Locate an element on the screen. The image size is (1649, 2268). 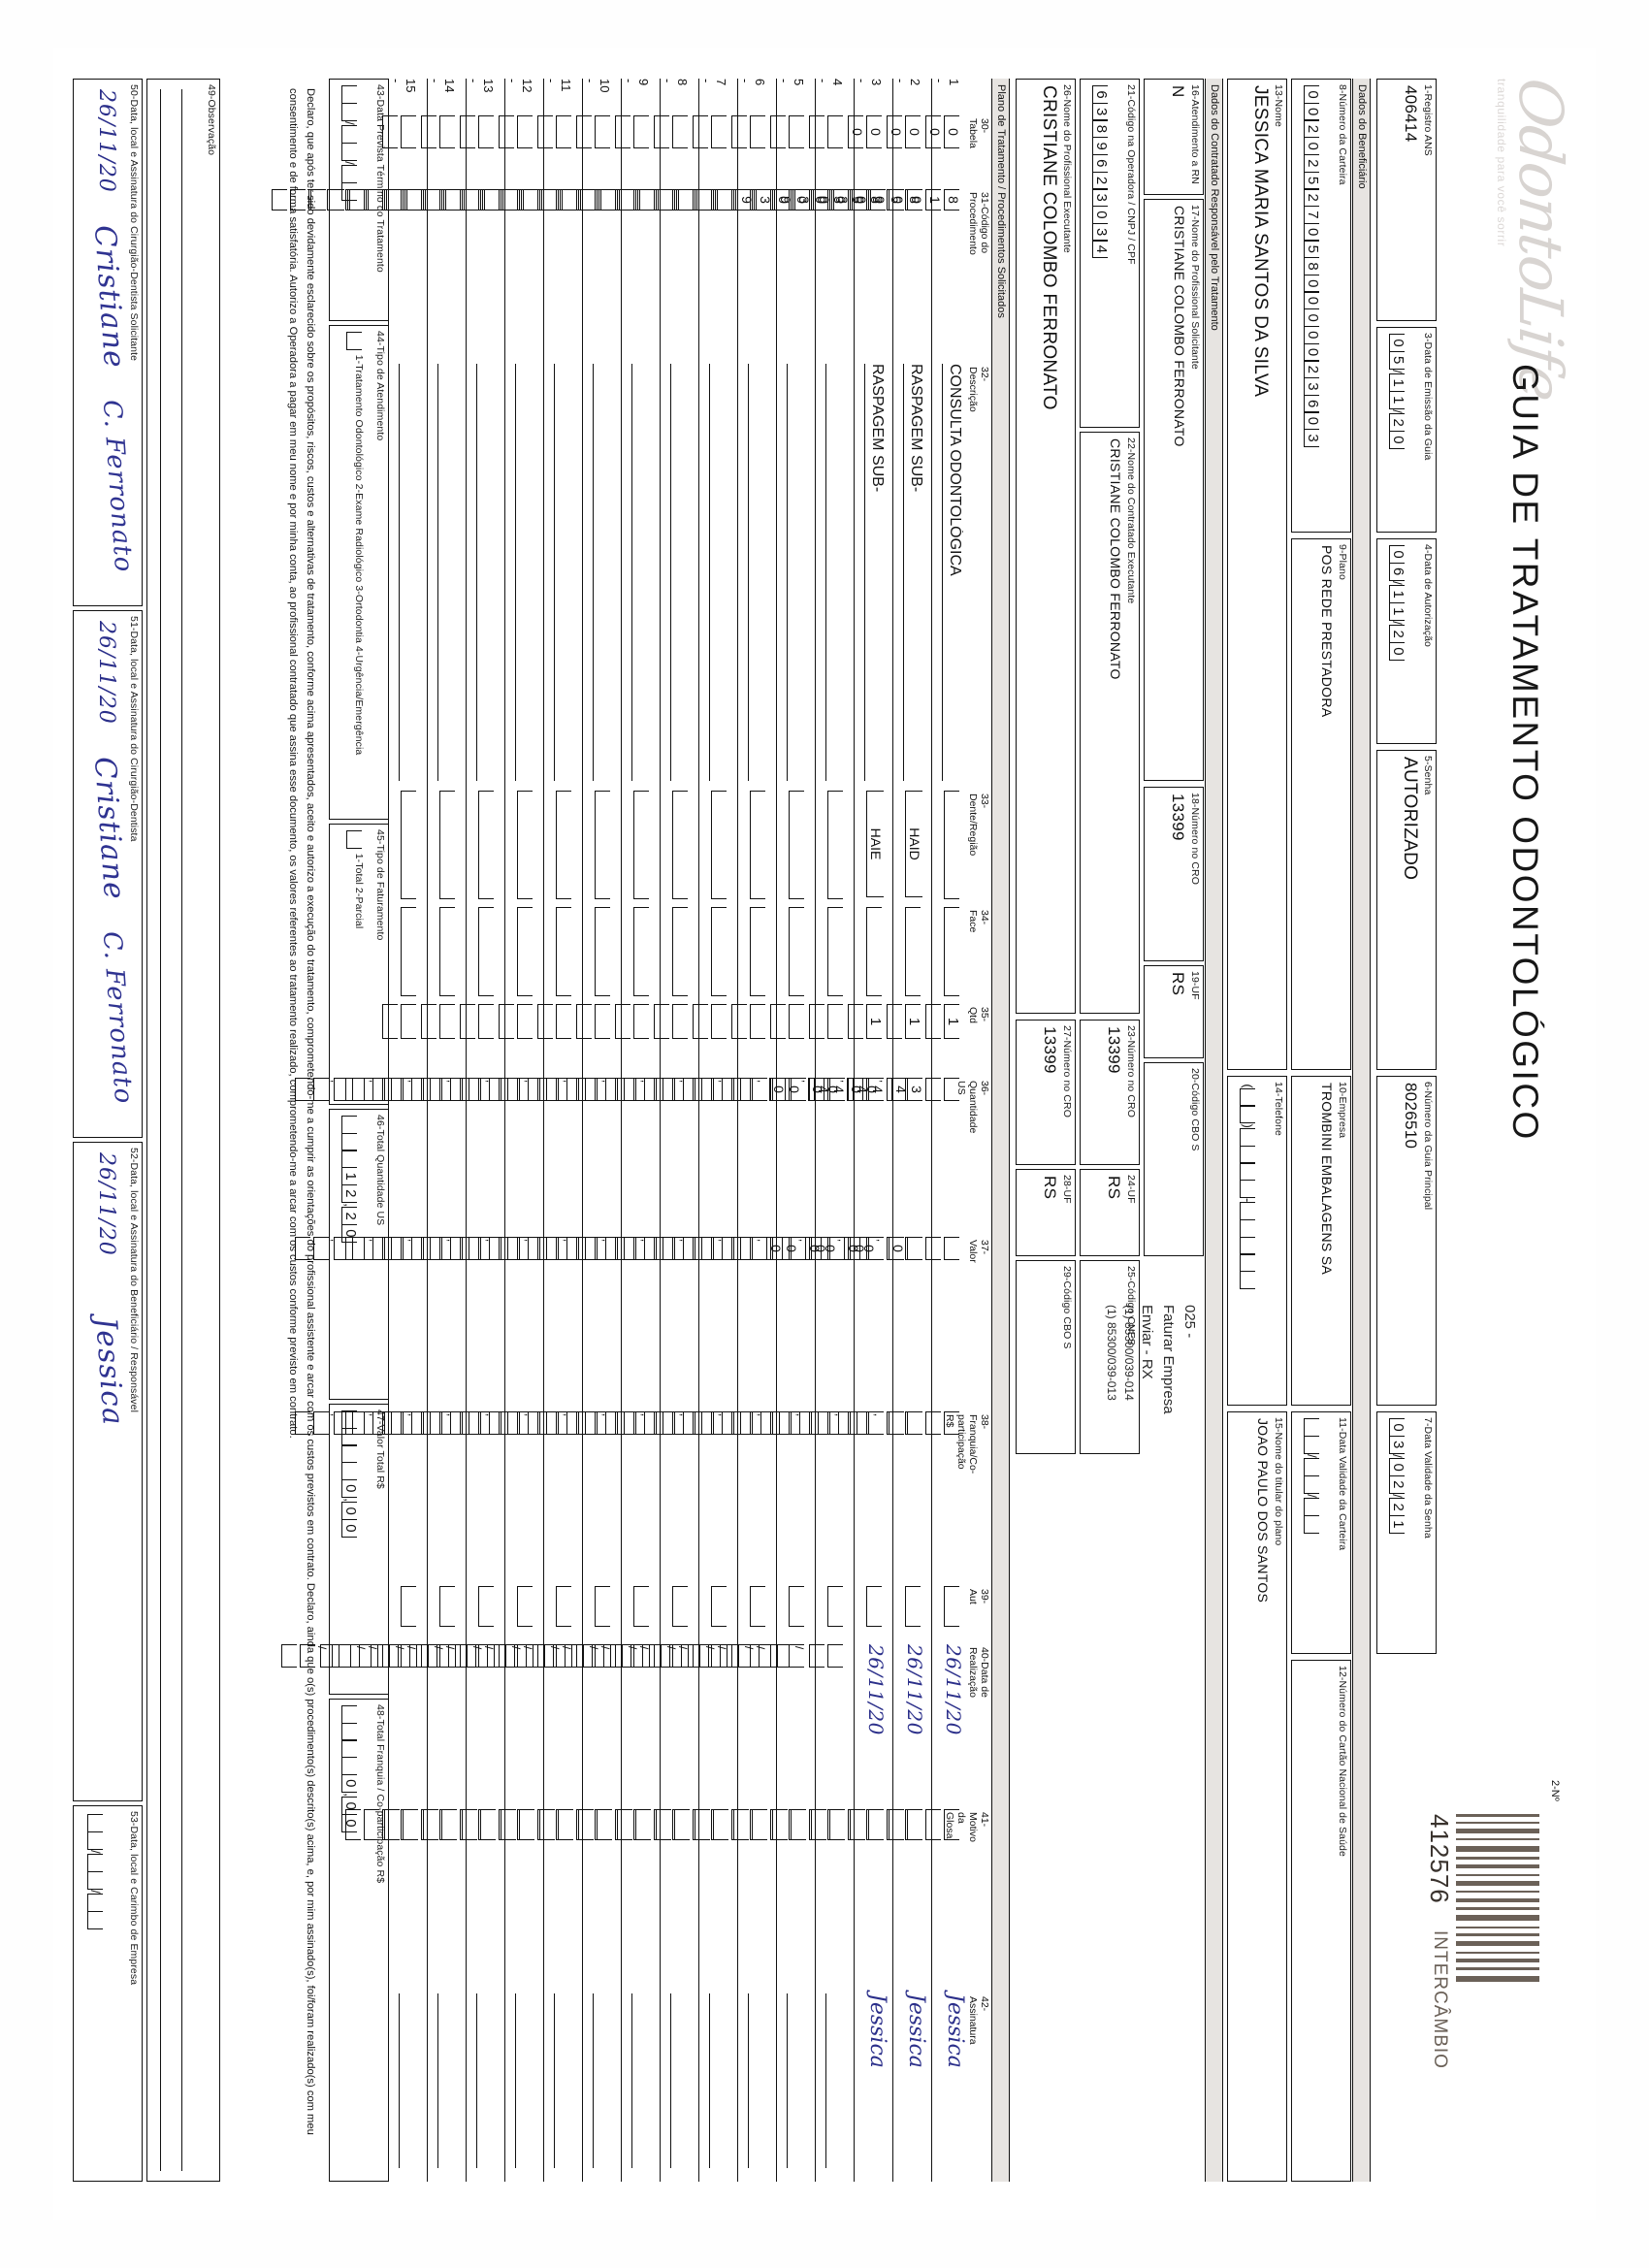
cell-descricao: RASPAGEM SUB- is located at coordinates (875, 572).